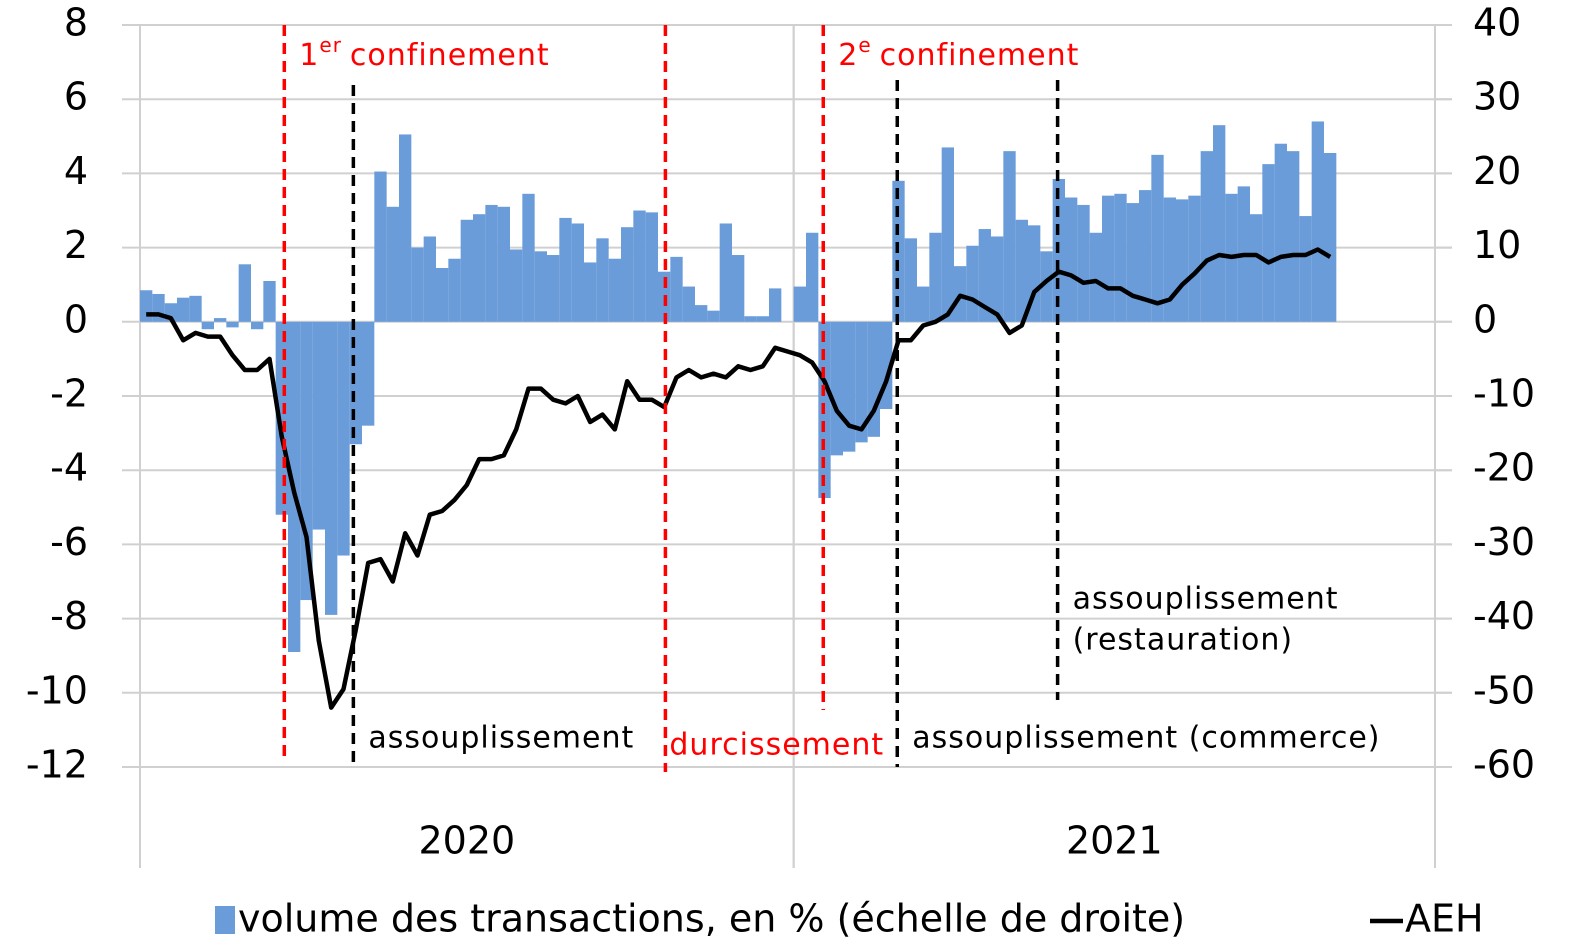  Describe the element at coordinates (1114, 841) in the screenshot. I see `x-group-label: 2021` at that location.